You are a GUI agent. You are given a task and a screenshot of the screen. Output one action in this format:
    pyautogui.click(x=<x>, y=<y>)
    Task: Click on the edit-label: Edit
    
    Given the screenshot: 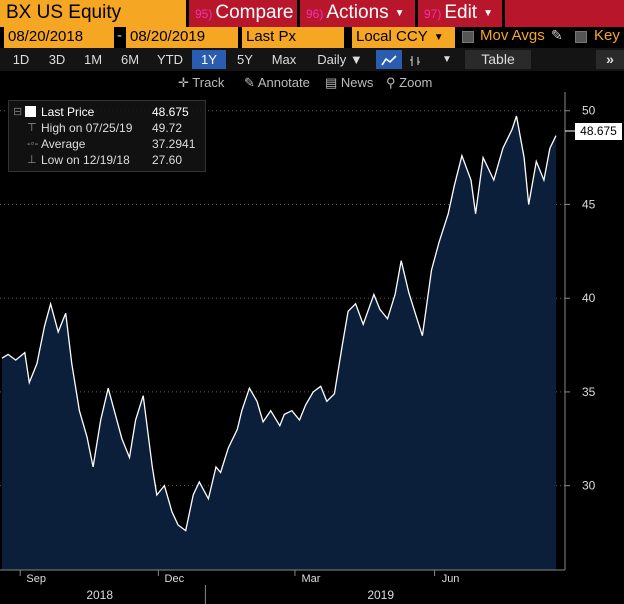 What is the action you would take?
    pyautogui.click(x=461, y=12)
    